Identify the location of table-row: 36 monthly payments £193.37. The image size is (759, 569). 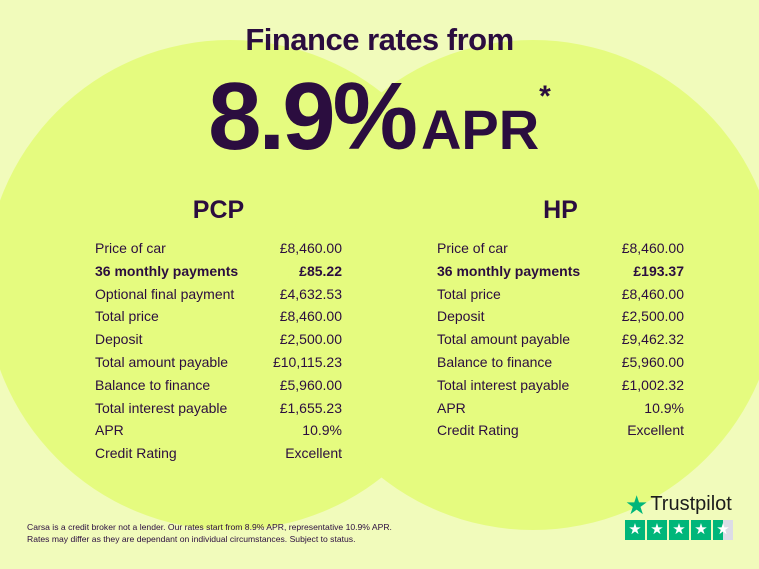
(560, 271).